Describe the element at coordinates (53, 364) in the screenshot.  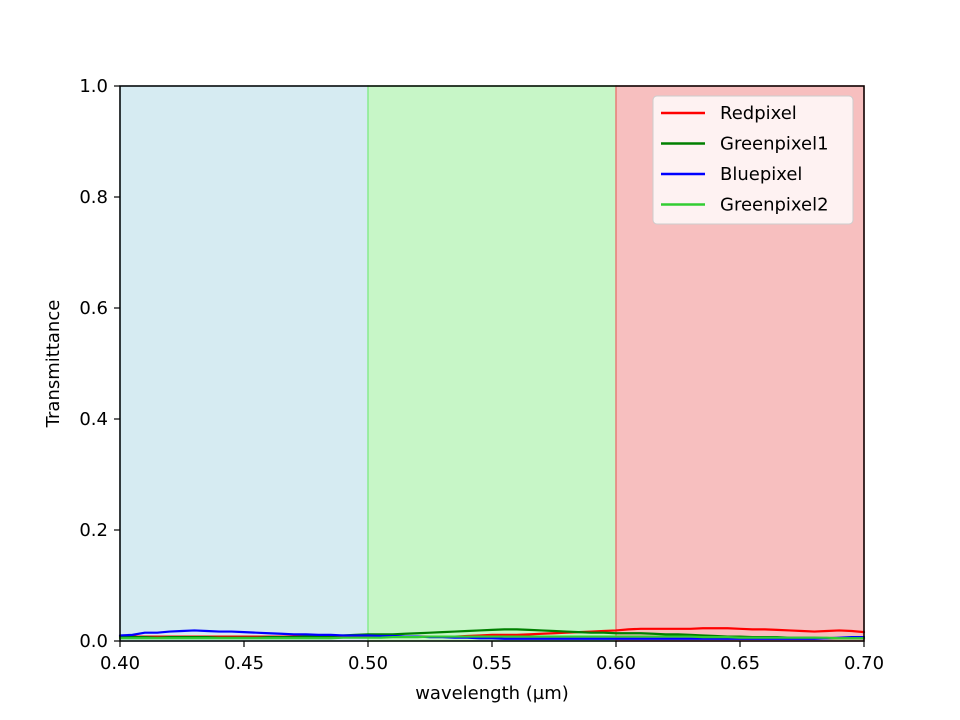
I see `y-axis-label: Transmittance` at that location.